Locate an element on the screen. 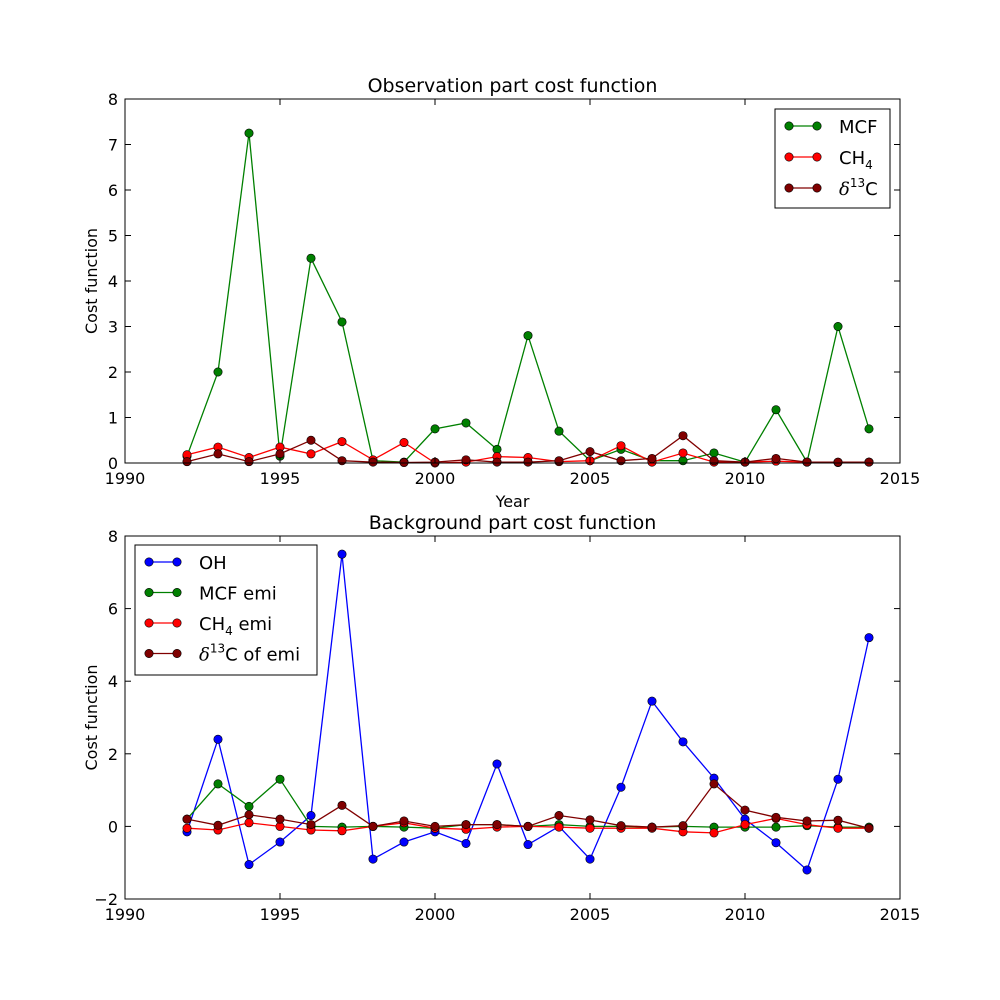 The width and height of the screenshot is (1000, 1000). legend-label-part: 13 is located at coordinates (857, 183).